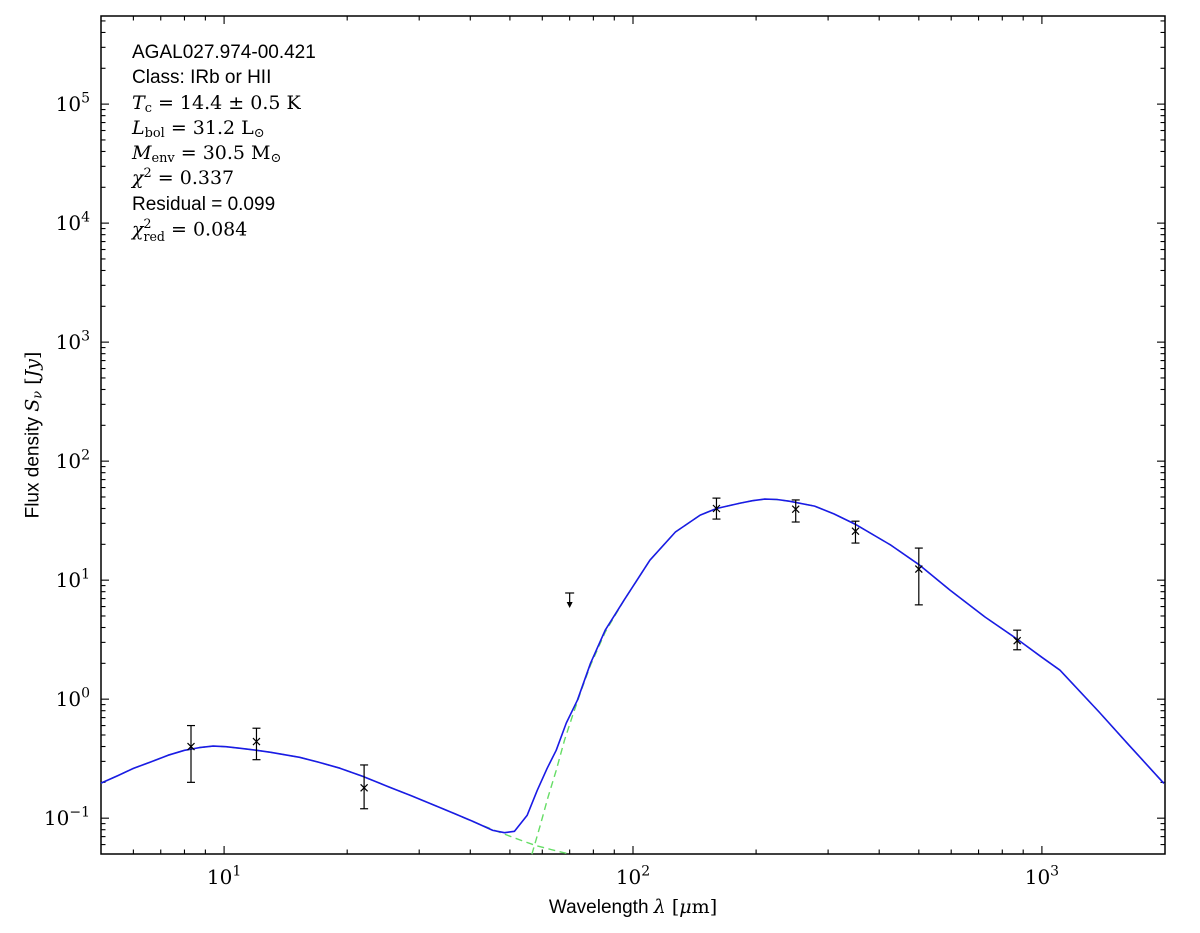  What do you see at coordinates (190, 230) in the screenshot?
I see `annotation-reduced-chi-squared: χ 2 red = 0.084` at bounding box center [190, 230].